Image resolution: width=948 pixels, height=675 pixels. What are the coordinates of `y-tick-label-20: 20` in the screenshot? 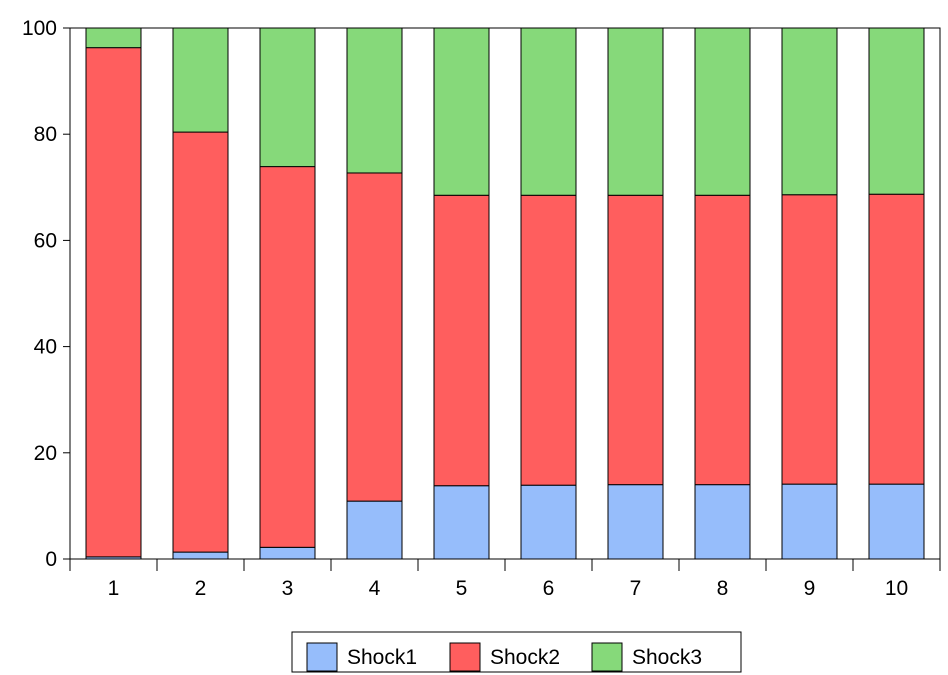 It's located at (45, 453).